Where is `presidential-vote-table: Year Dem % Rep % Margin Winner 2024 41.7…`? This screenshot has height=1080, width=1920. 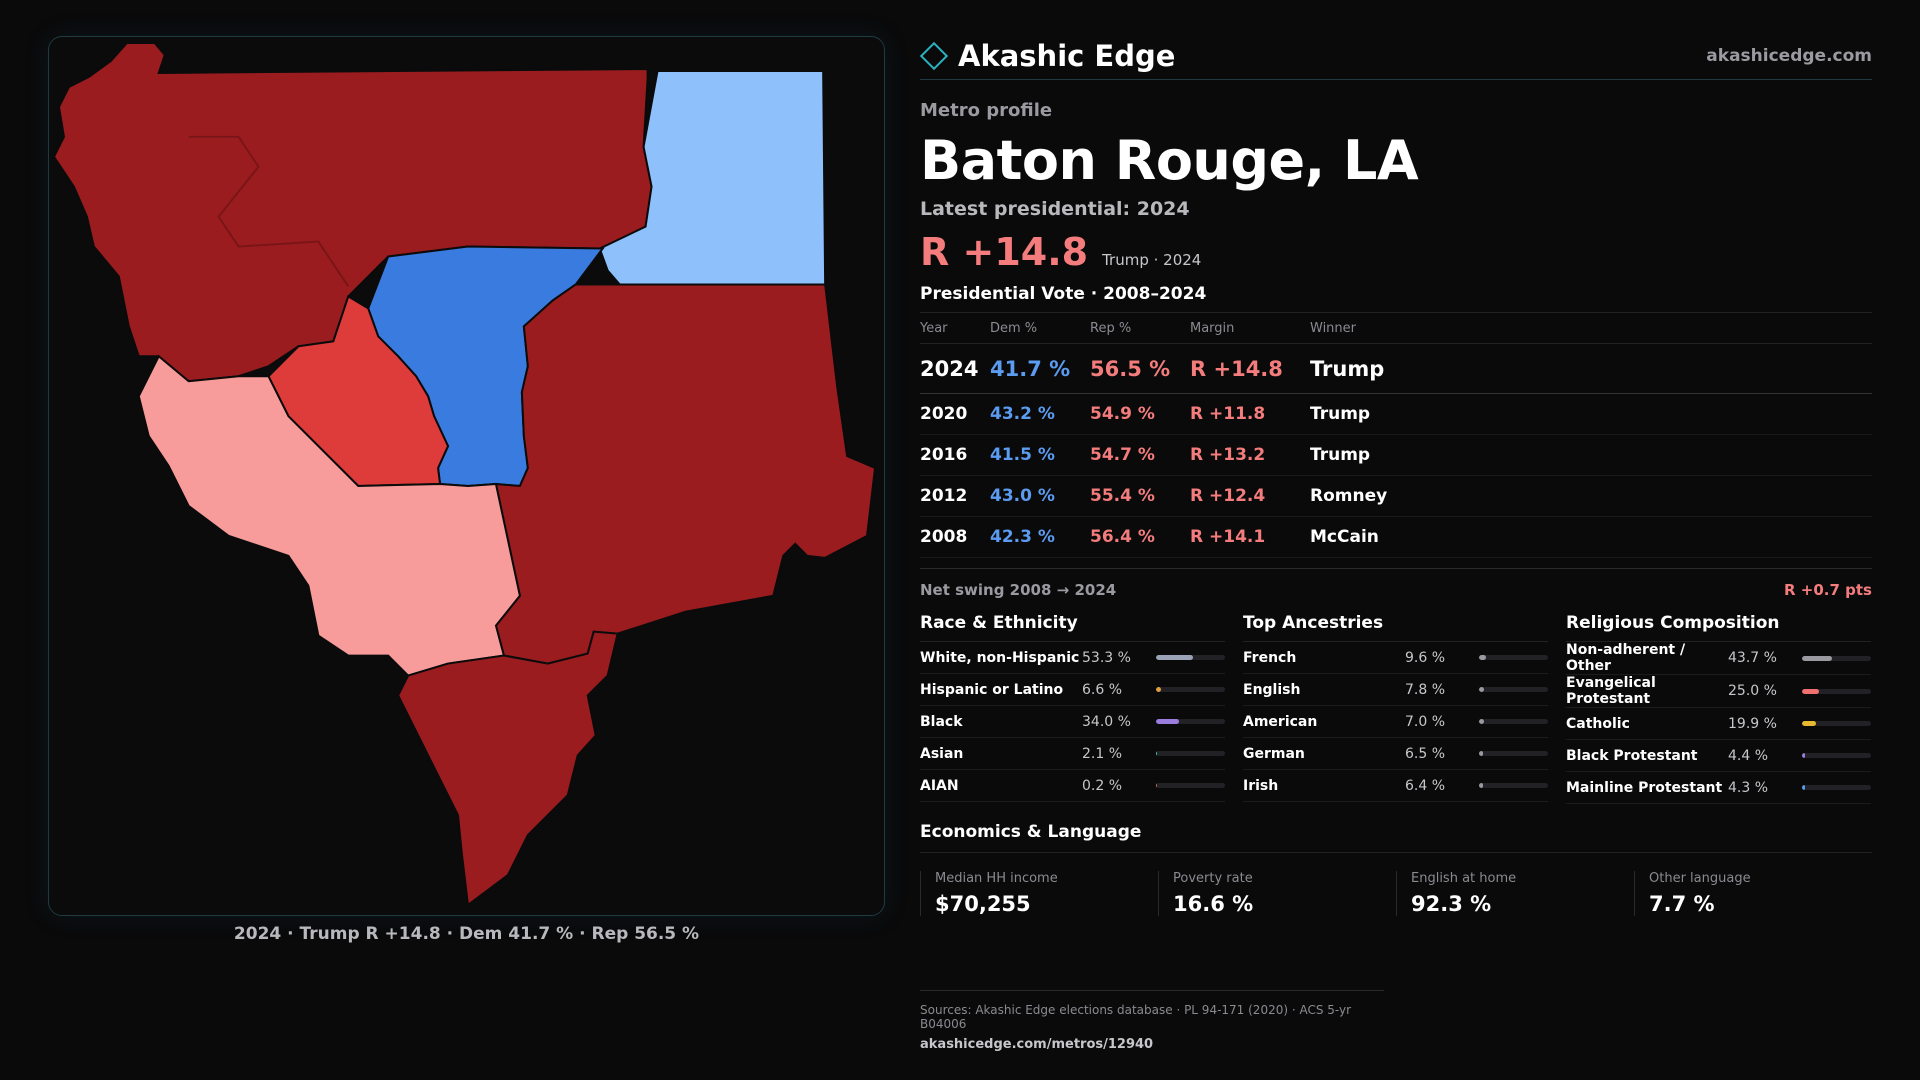
presidential-vote-table: Year Dem % Rep % Margin Winner 2024 41.7… is located at coordinates (1396, 435).